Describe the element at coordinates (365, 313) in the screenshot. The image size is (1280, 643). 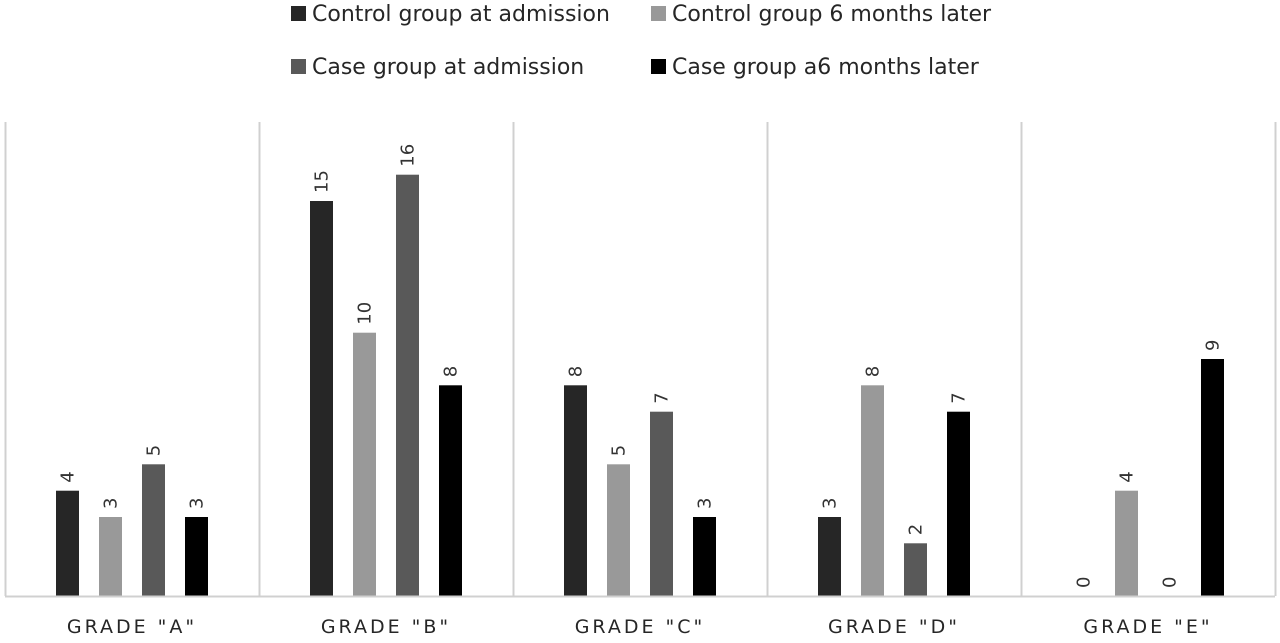
I see `data-label: 10` at that location.